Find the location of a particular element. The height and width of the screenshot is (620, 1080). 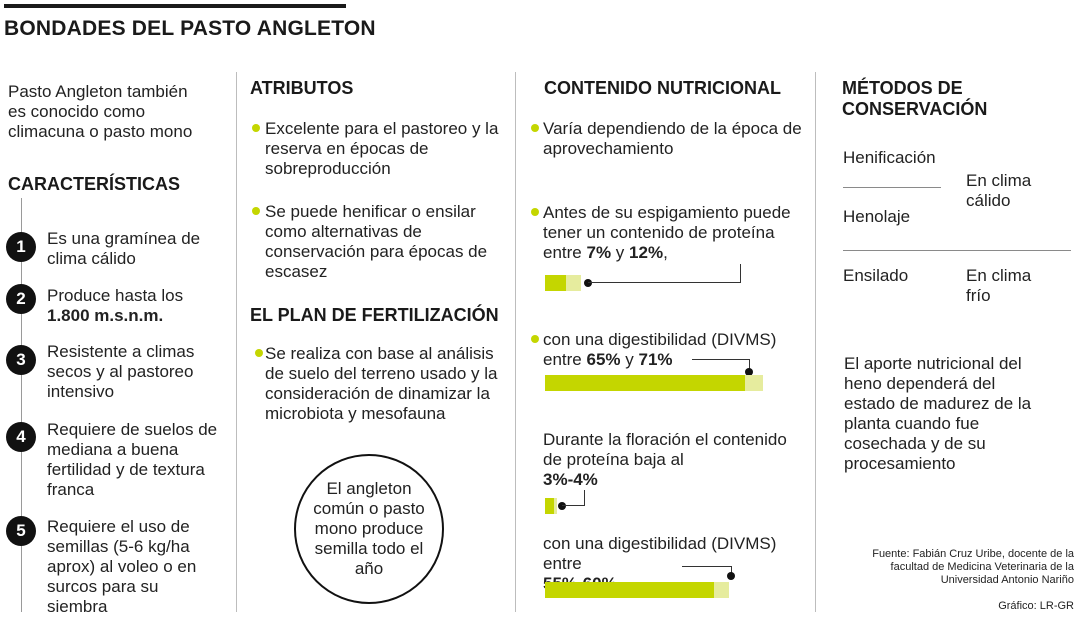

graphic-credit: Gráfico: LR-GR is located at coordinates (1036, 606).